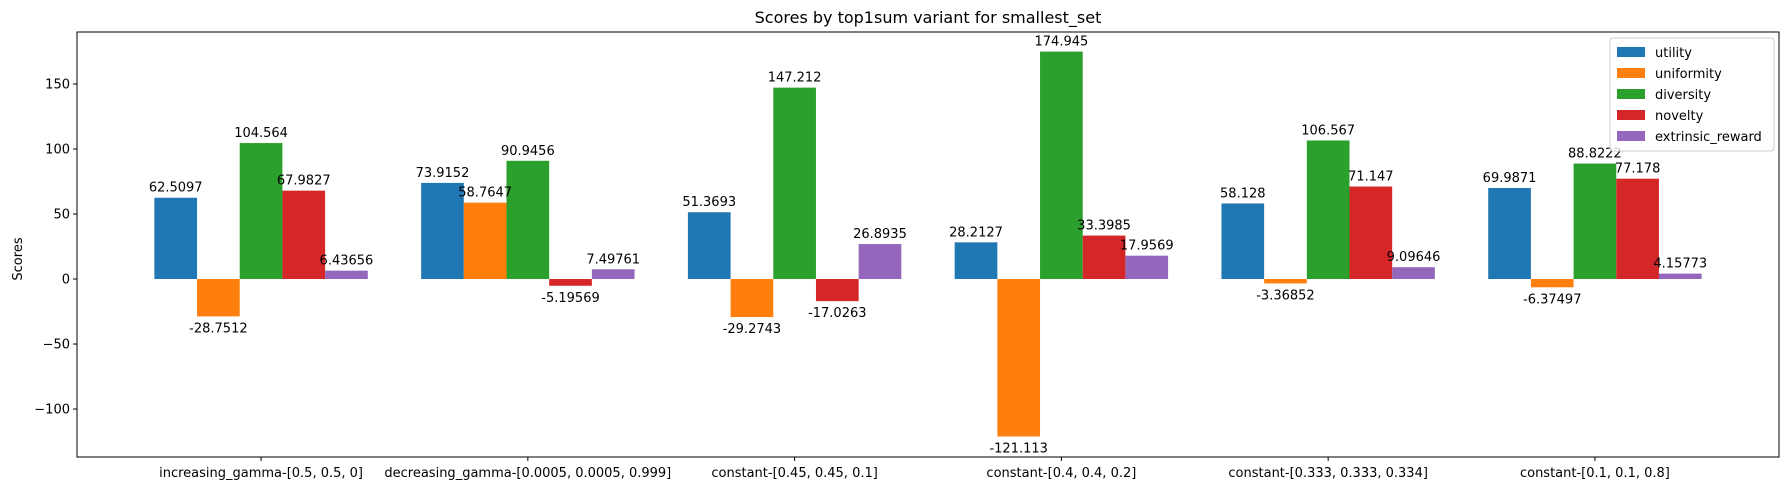  Describe the element at coordinates (1631, 115) in the screenshot. I see `legend-swatch-novelty` at that location.